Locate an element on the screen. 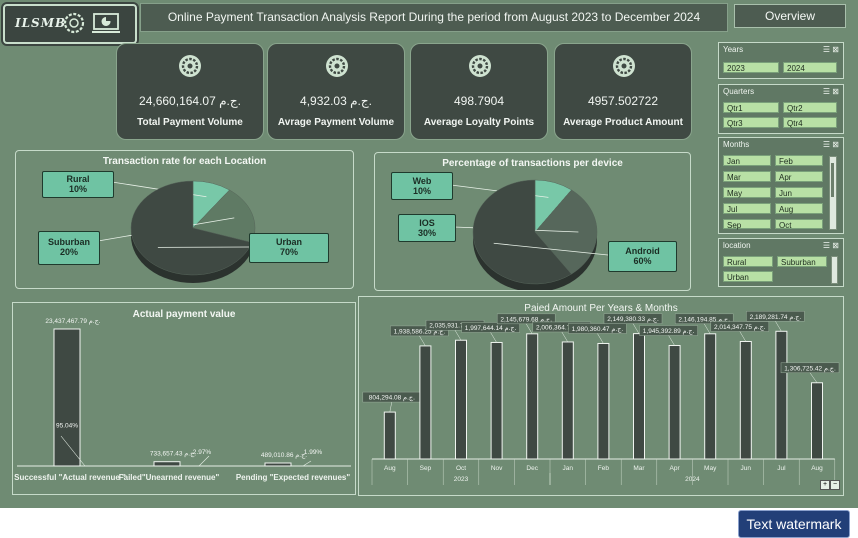 The image size is (858, 538). slicer-item-jun: Jun is located at coordinates (799, 192).